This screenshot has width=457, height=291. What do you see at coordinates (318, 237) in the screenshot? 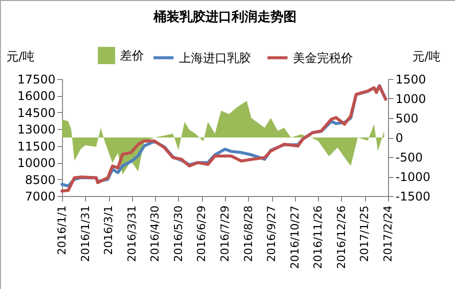
I see `x-tick-label: 2016/11/26` at bounding box center [318, 237].